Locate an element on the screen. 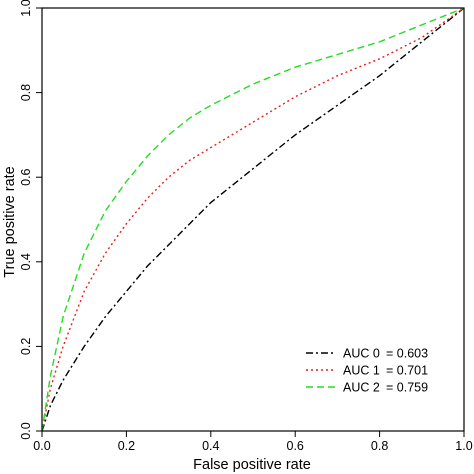  x-axis-title: False positive rate is located at coordinates (252, 465).